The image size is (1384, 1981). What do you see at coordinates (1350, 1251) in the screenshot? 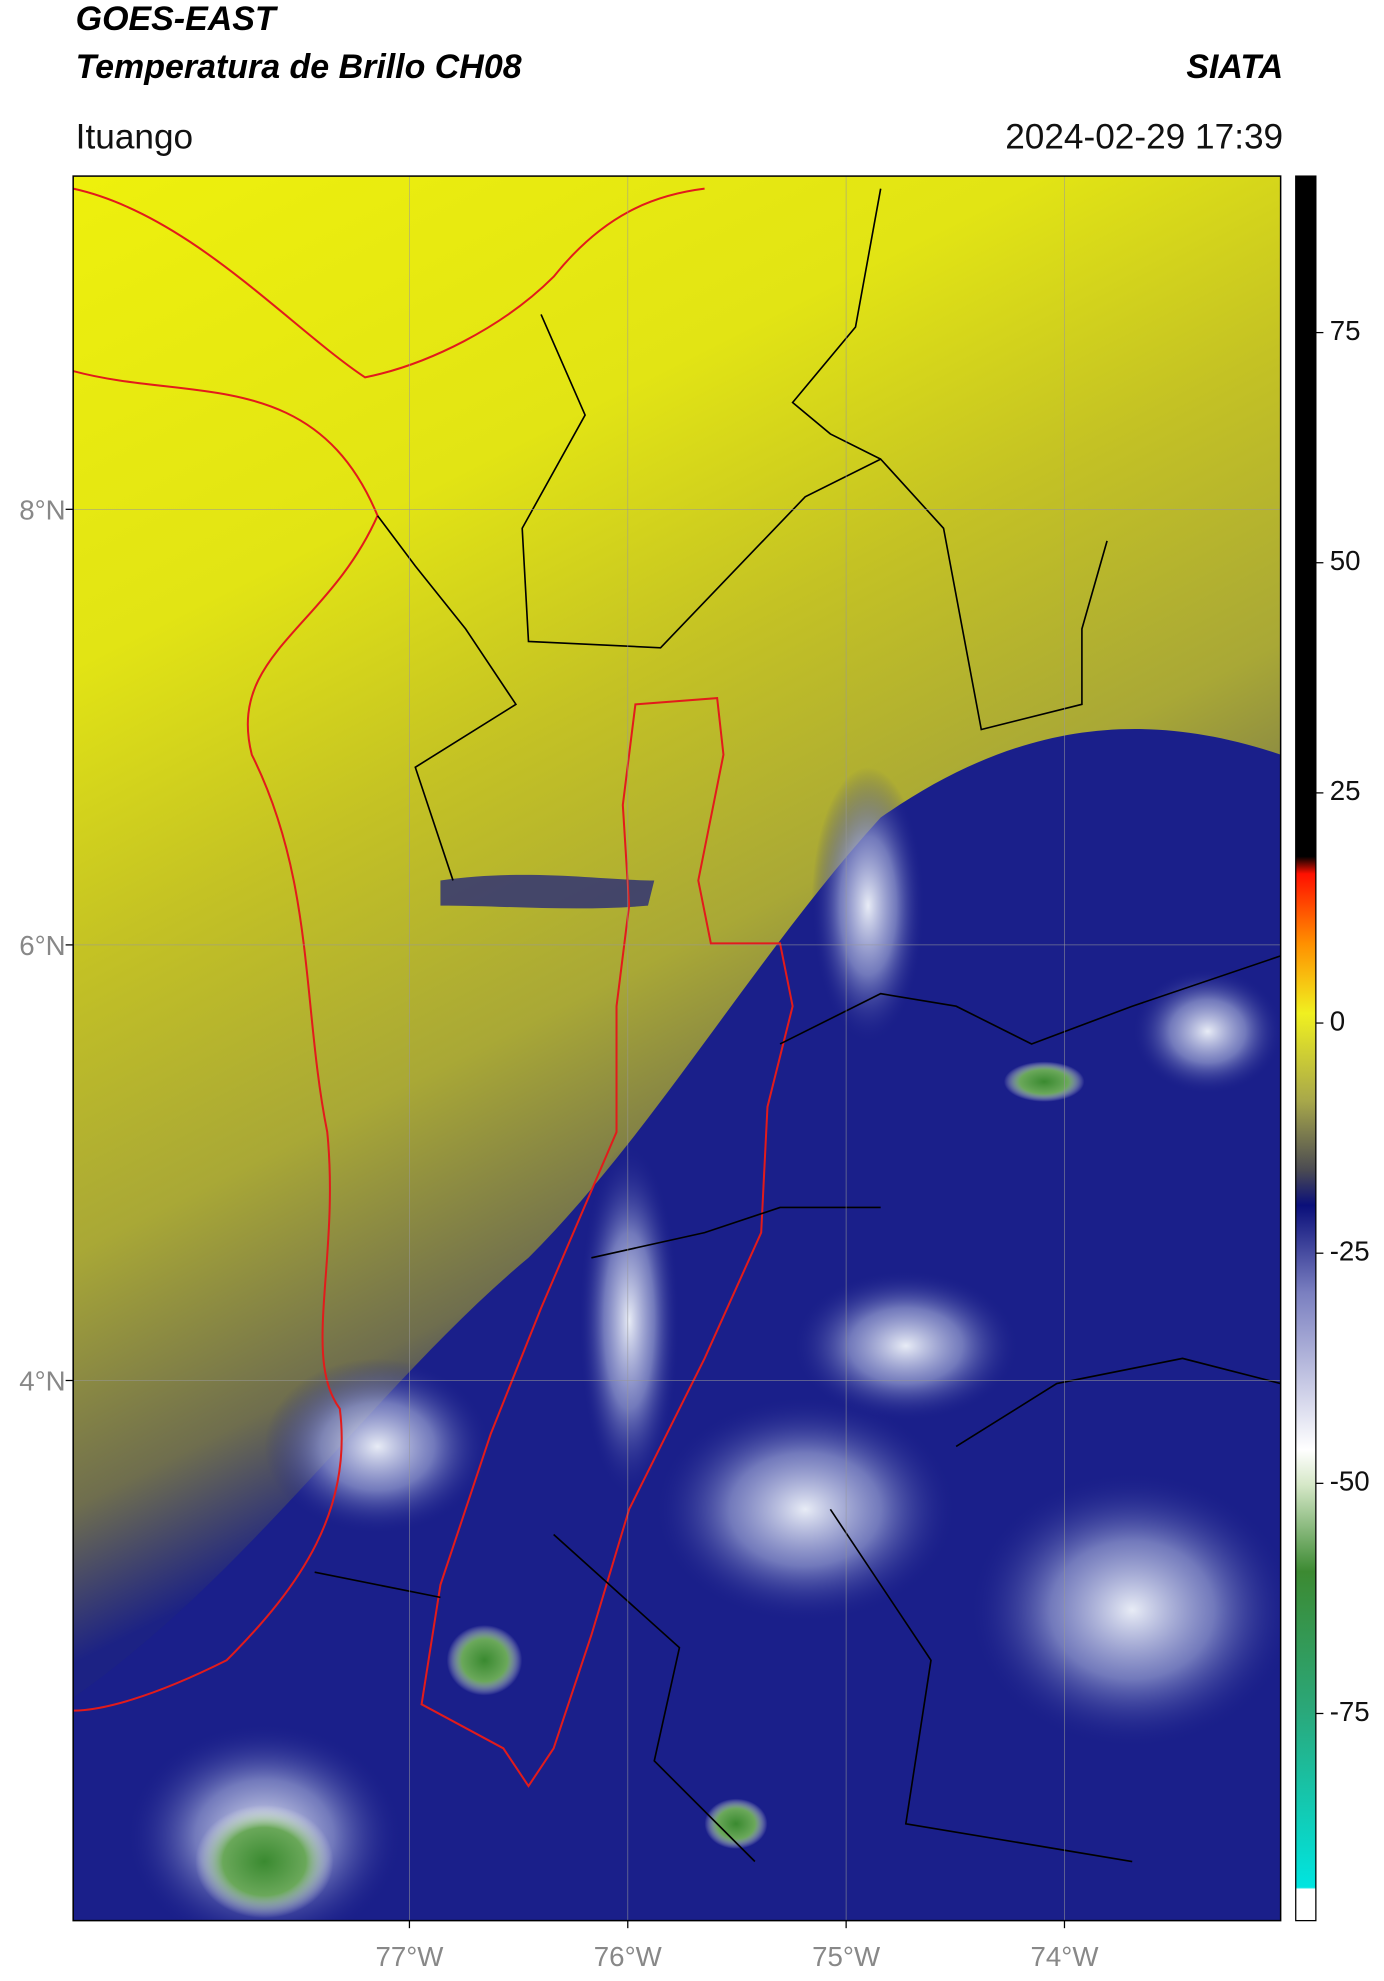
I see `colorbar-tick-label: -25` at bounding box center [1350, 1251].